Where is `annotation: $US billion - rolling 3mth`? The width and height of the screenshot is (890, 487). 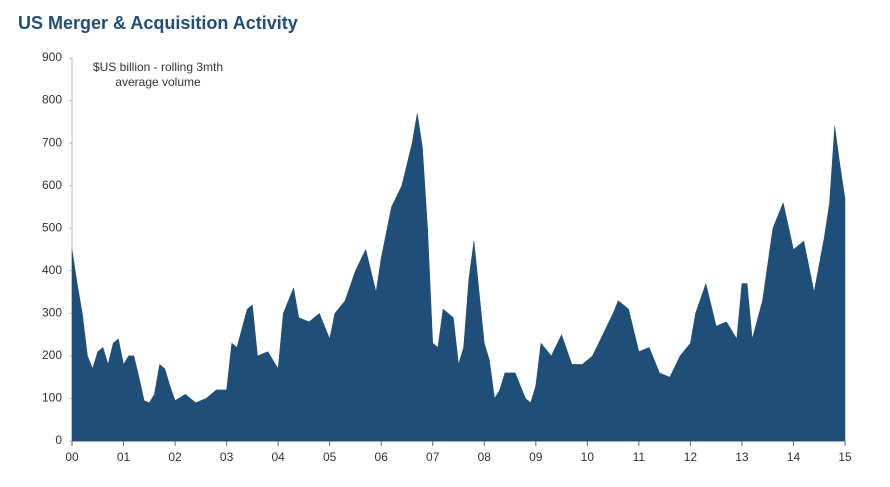
annotation: $US billion - rolling 3mth is located at coordinates (158, 67).